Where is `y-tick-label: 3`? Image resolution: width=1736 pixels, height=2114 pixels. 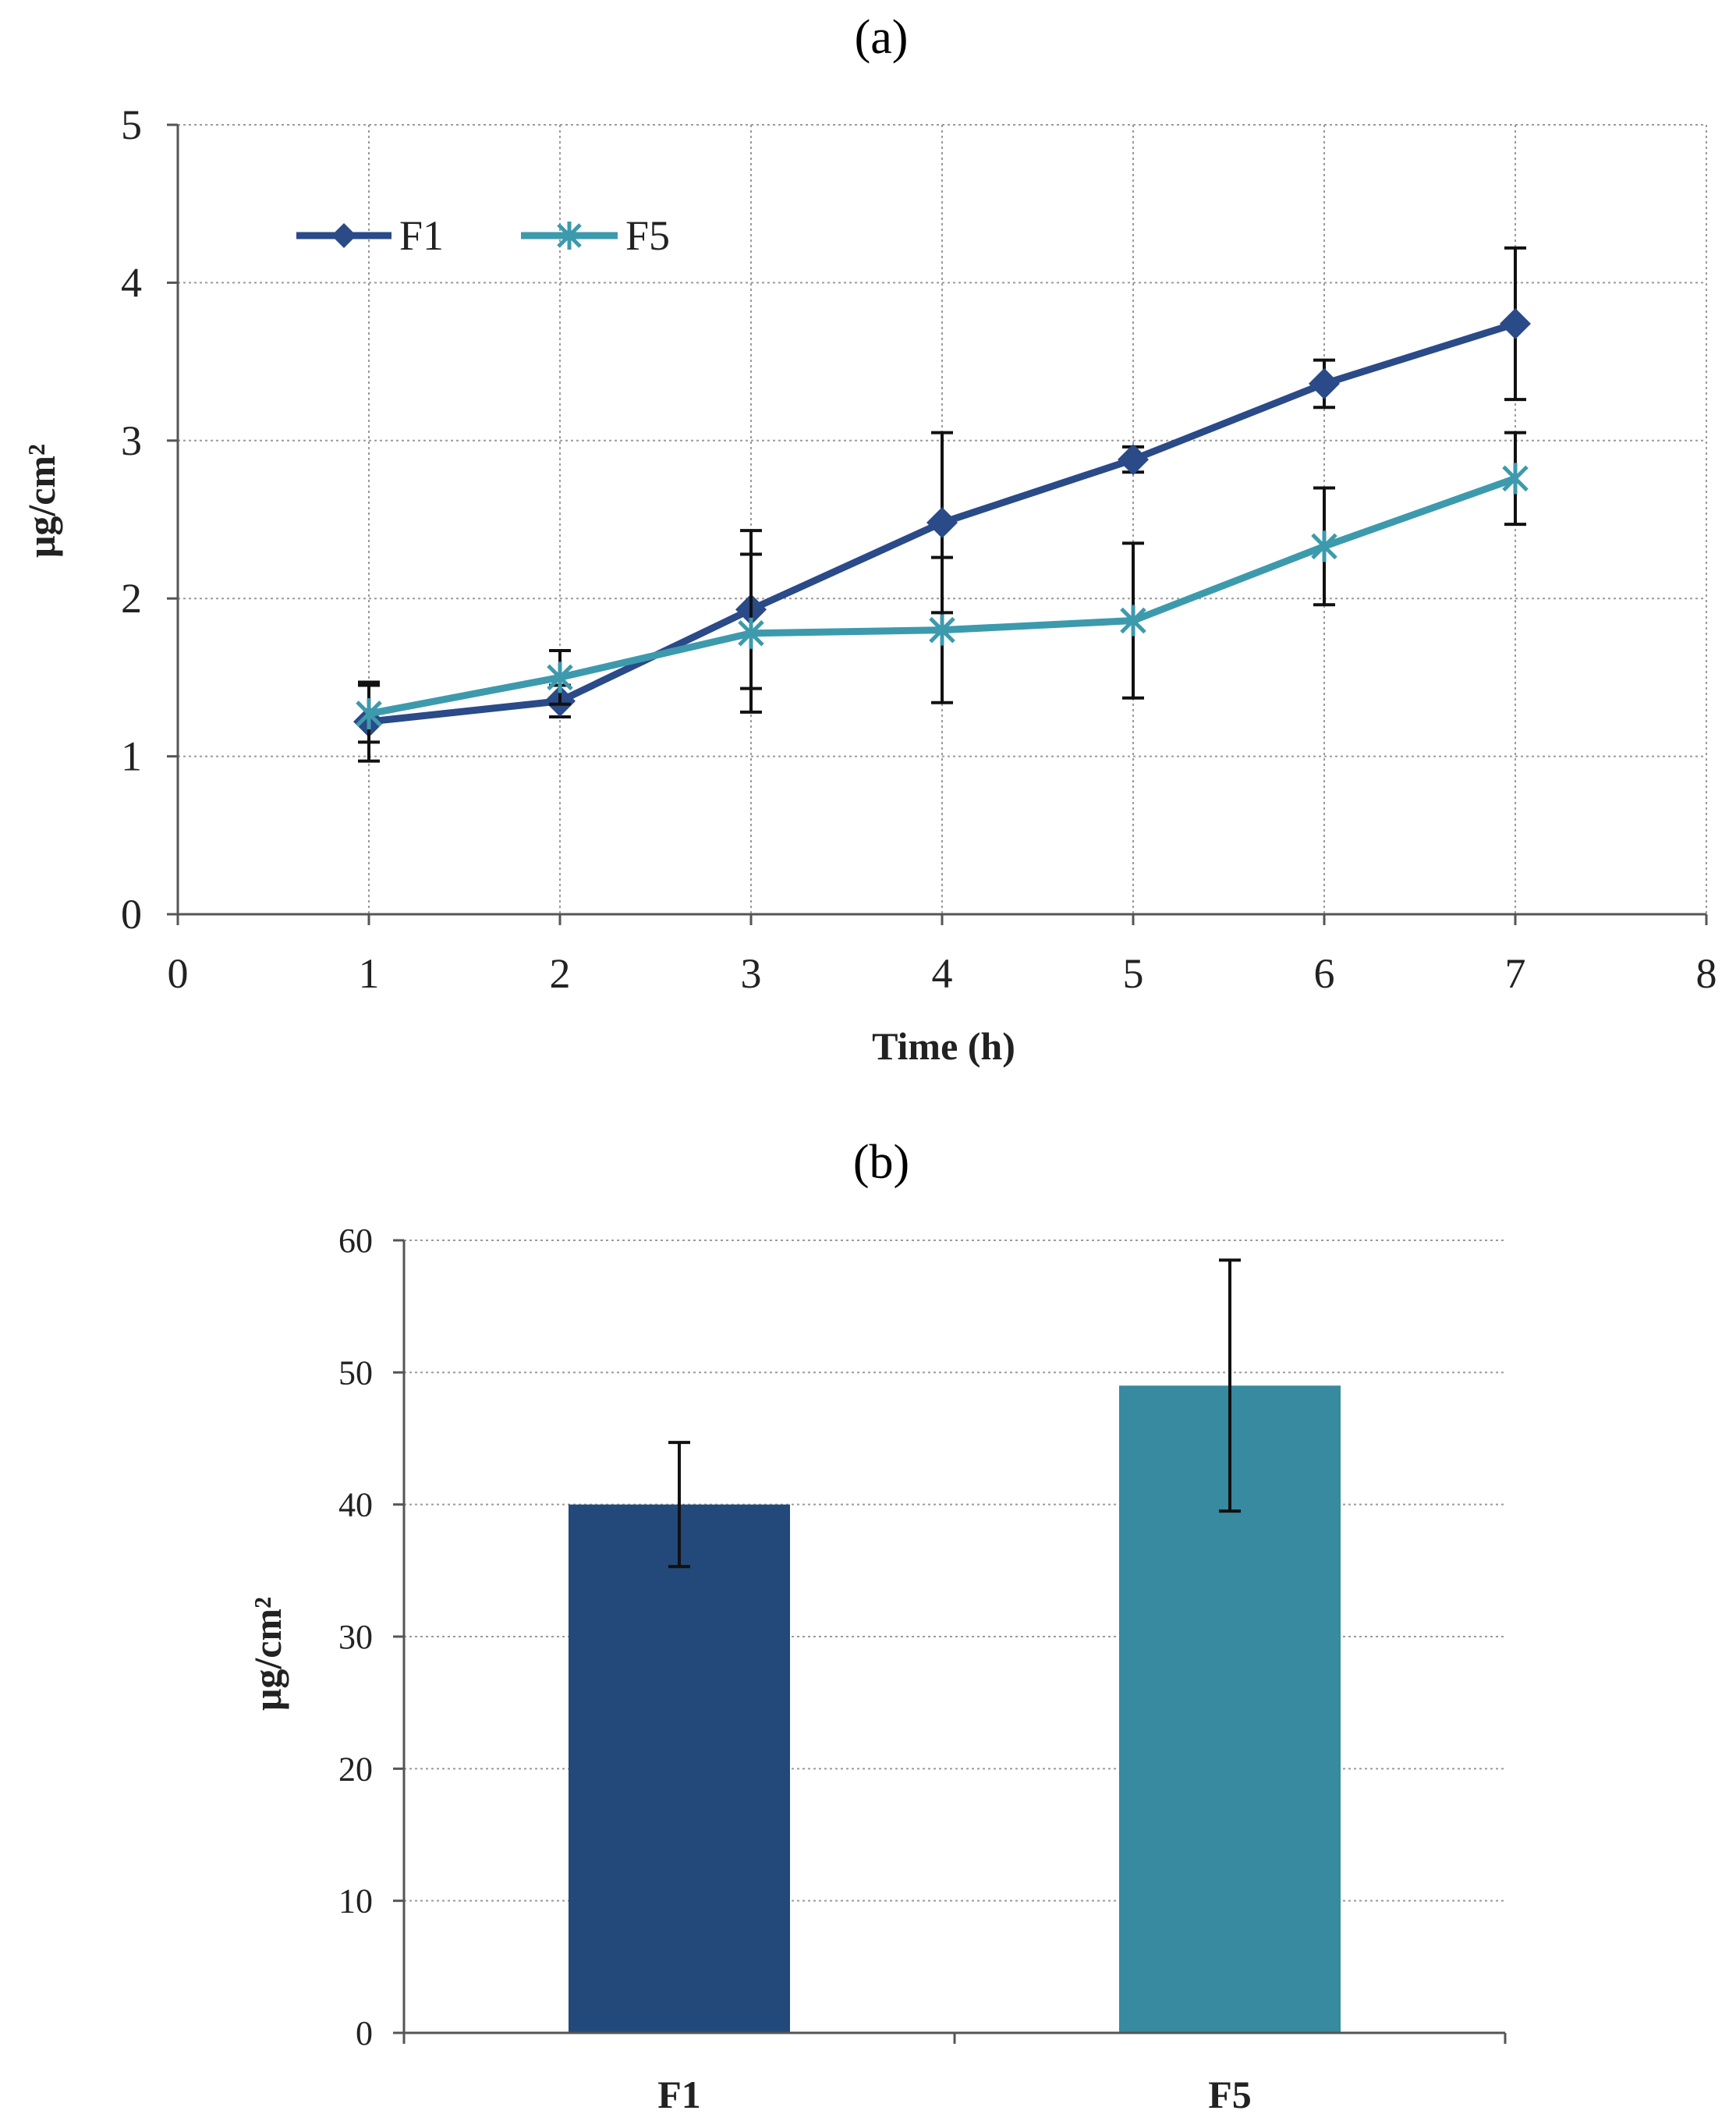 y-tick-label: 3 is located at coordinates (131, 440).